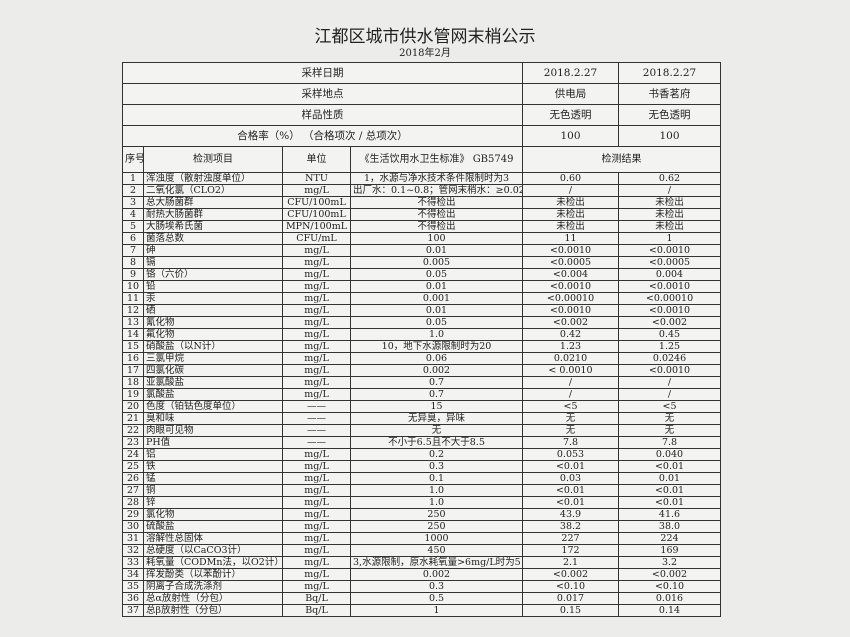  I want to click on table-row: 2 二氧化氯（CLO2） mg/L 出厂水：0.1~0.8；管网末梢水：≥0.02//, so click(421, 190).